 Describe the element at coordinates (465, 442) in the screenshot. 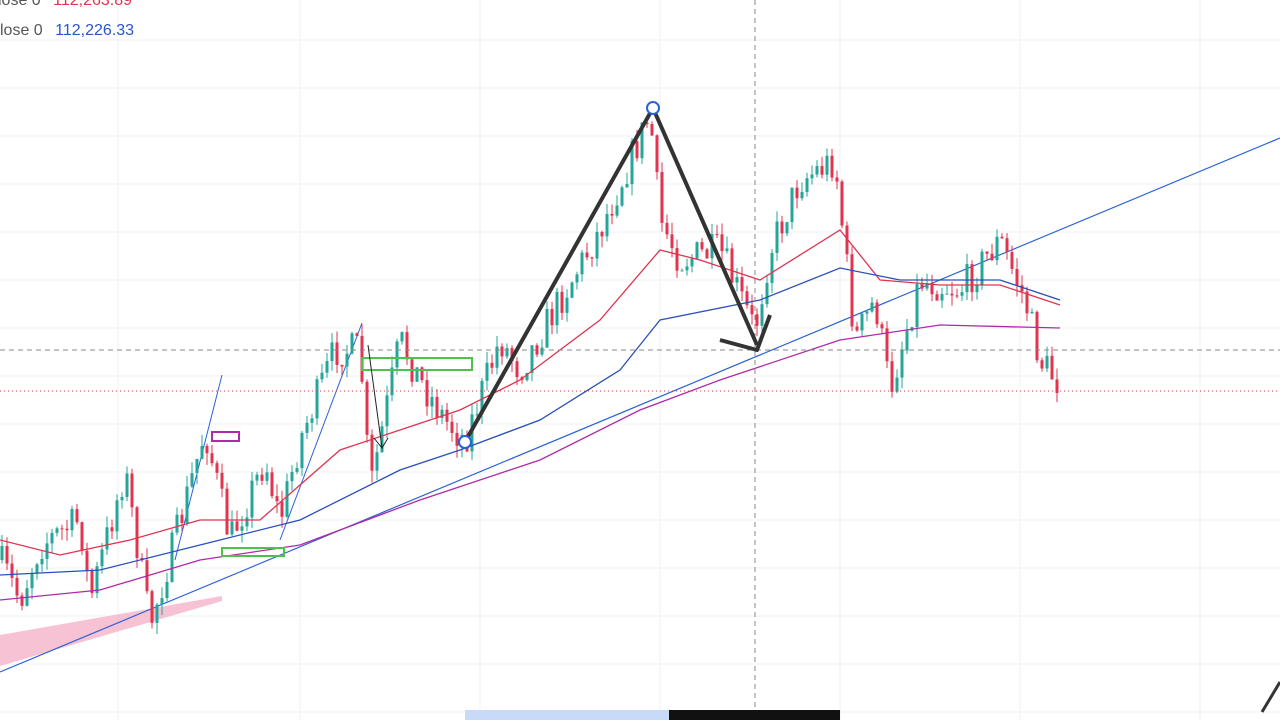

I see `anchor` at that location.